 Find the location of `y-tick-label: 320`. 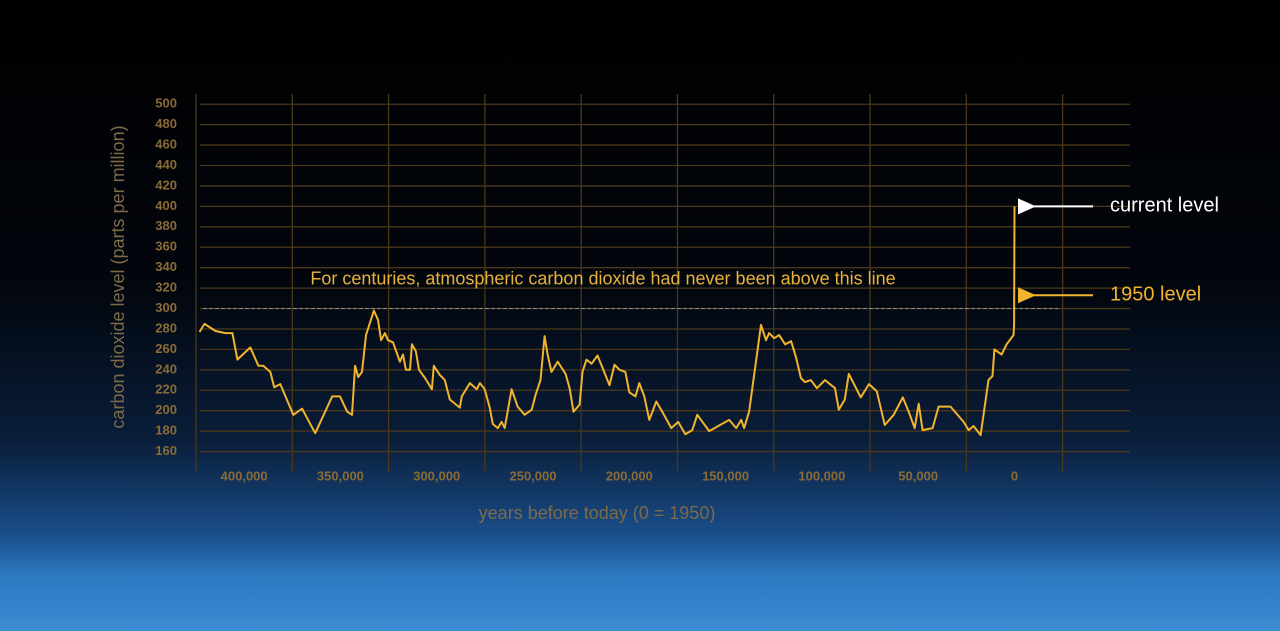

y-tick-label: 320 is located at coordinates (166, 287).